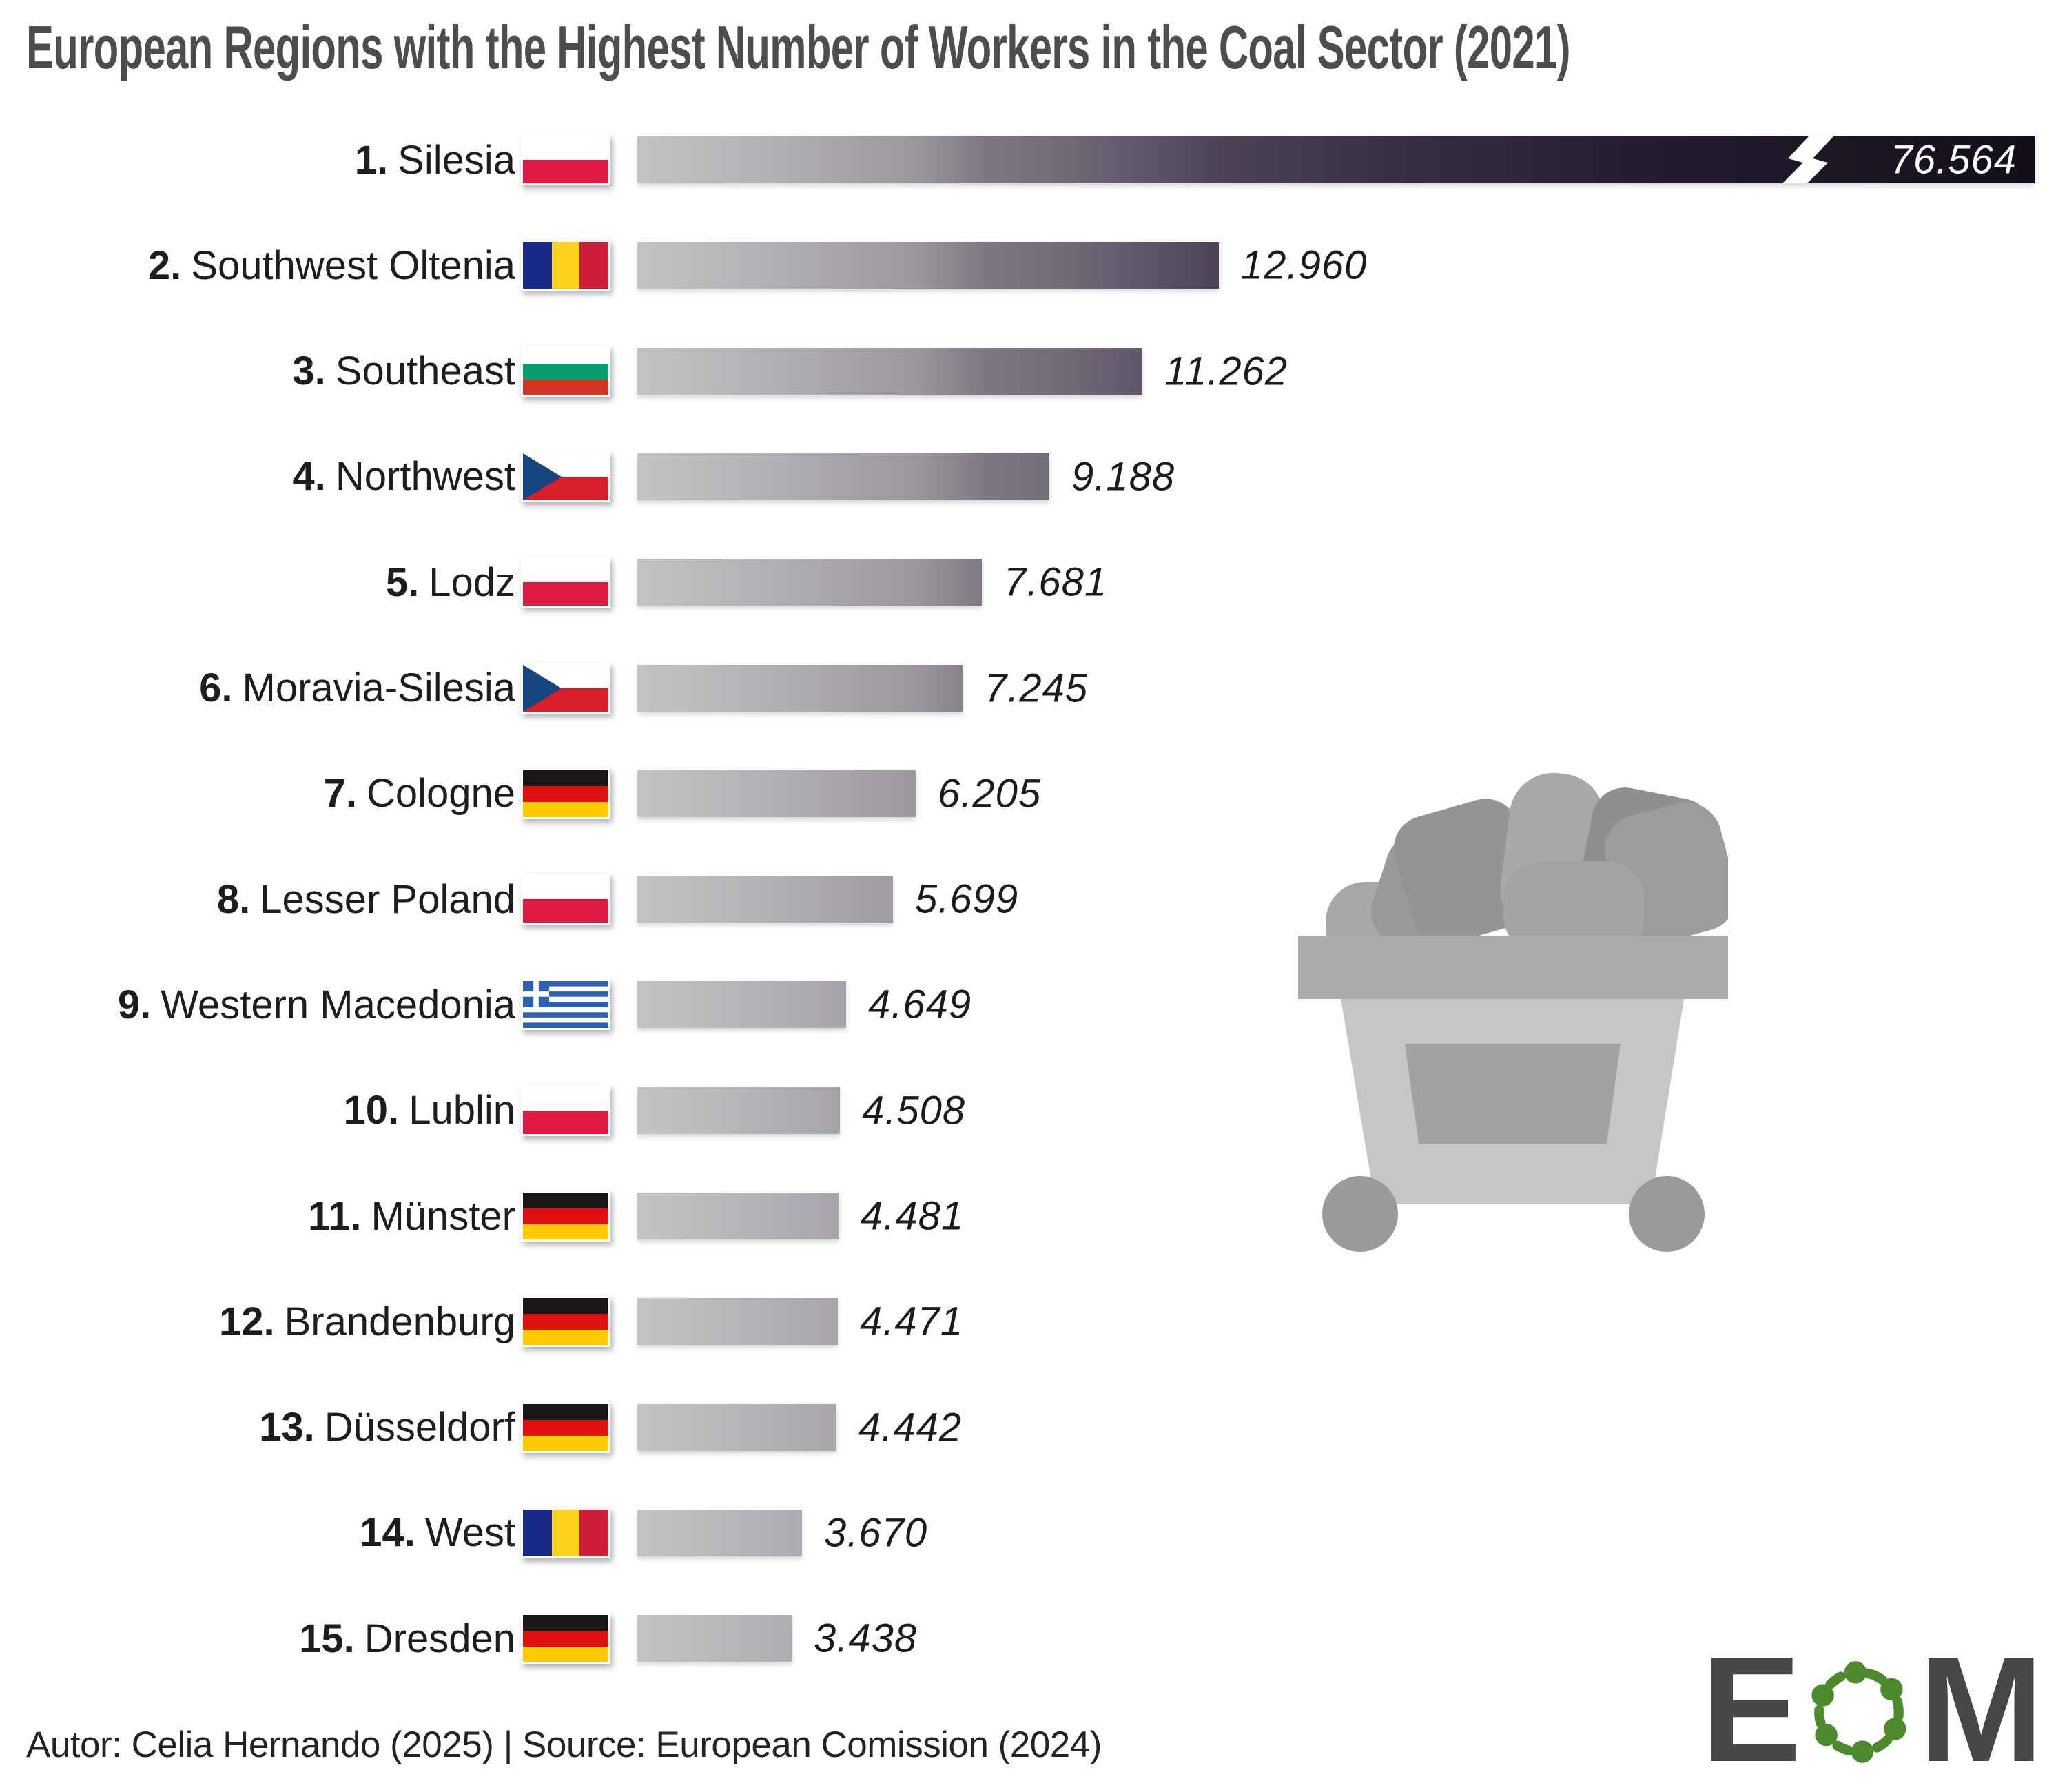 This screenshot has height=1792, width=2067. What do you see at coordinates (990, 793) in the screenshot?
I see `value-label: 6.205` at bounding box center [990, 793].